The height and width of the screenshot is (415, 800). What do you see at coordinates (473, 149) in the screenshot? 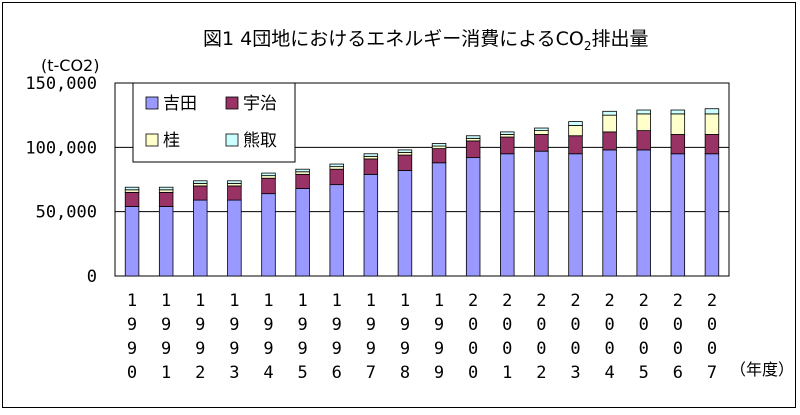
I see `bar-segment-2000-宇治` at bounding box center [473, 149].